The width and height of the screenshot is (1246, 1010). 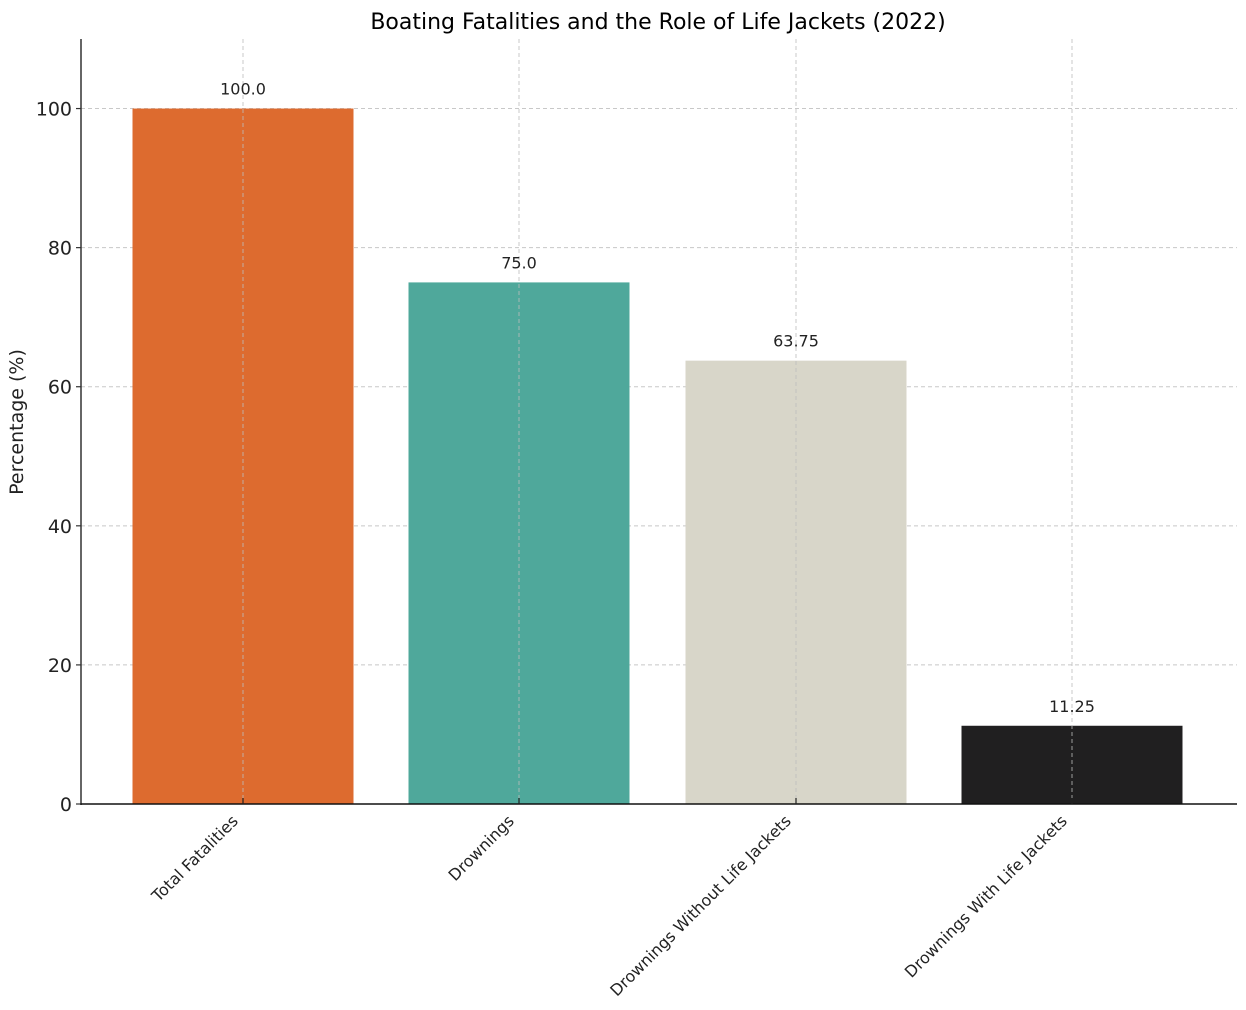 What do you see at coordinates (796, 341) in the screenshot?
I see `bar-value-label: 63.75` at bounding box center [796, 341].